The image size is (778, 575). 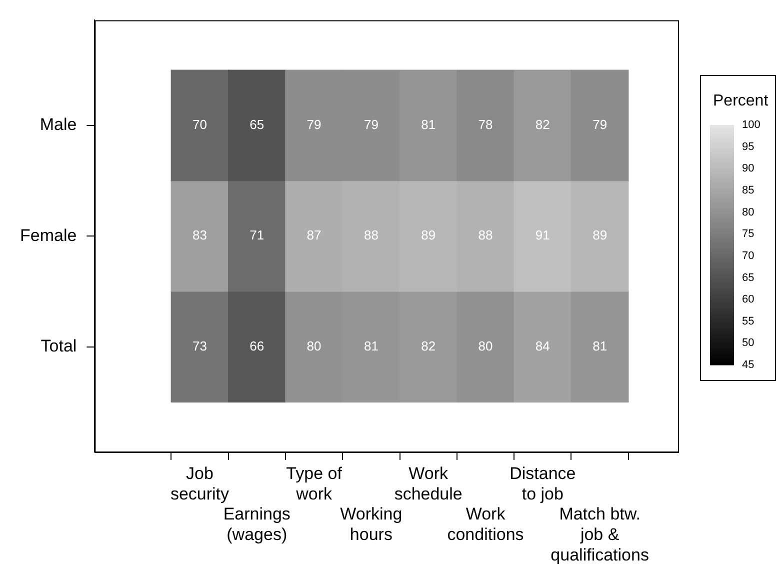 What do you see at coordinates (748, 256) in the screenshot?
I see `color-bar-label: 70` at bounding box center [748, 256].